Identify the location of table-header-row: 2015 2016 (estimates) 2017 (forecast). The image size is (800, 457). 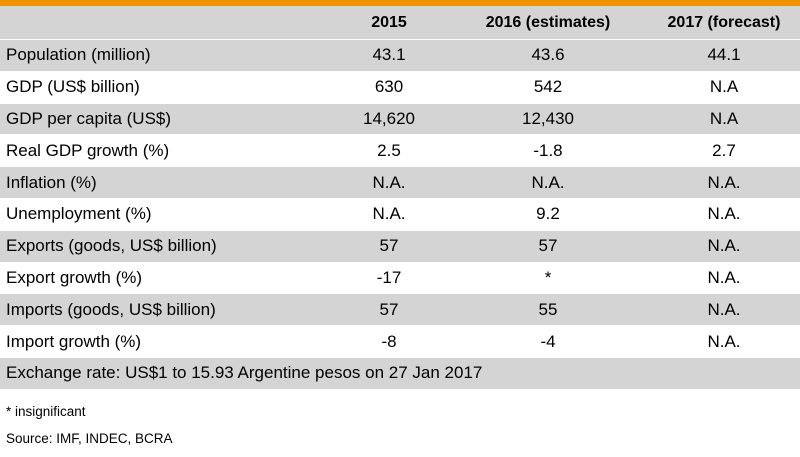
(400, 23).